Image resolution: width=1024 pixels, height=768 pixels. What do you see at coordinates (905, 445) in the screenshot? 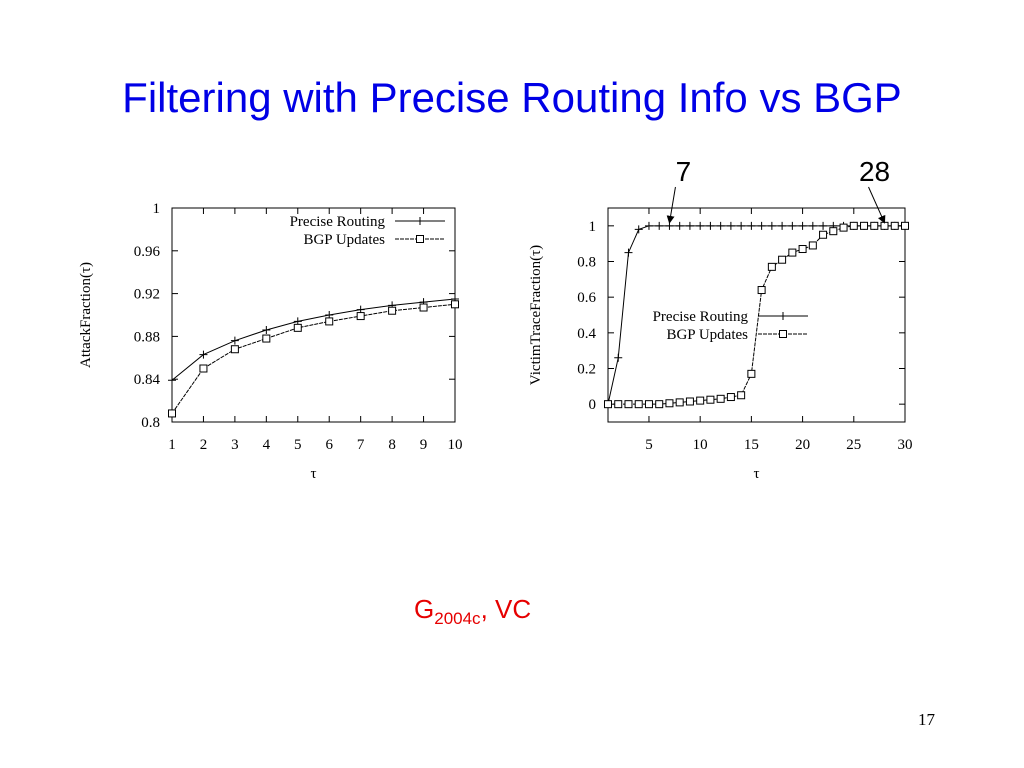
I see `x-tick-label: 30` at bounding box center [905, 445].